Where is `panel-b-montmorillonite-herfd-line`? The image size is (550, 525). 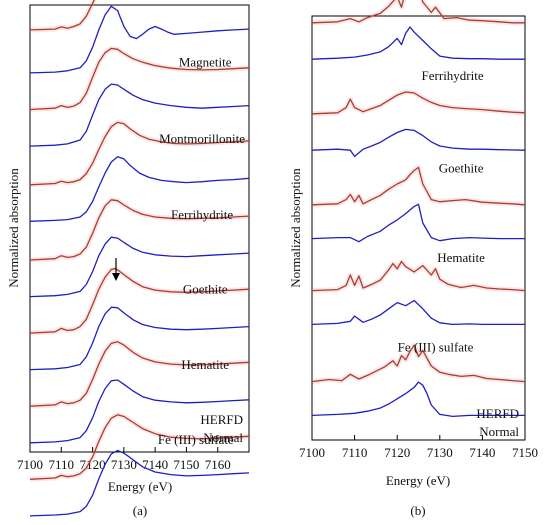
panel-b-montmorillonite-herfd-line is located at coordinates (418, 12).